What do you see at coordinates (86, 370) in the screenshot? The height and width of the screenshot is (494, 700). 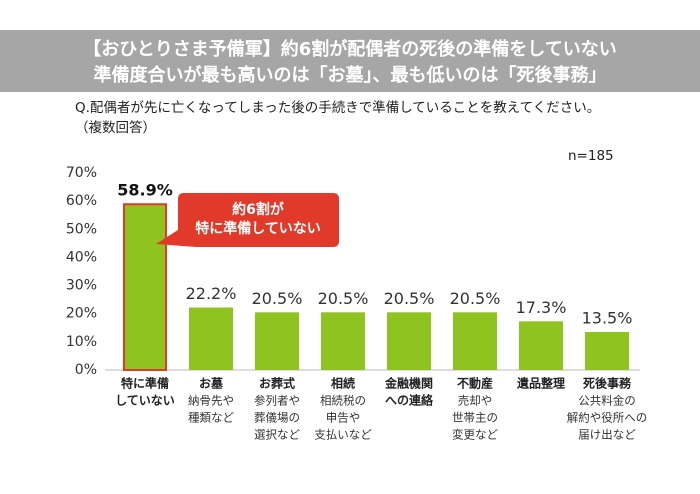 I see `y-tick-label: 0%` at bounding box center [86, 370].